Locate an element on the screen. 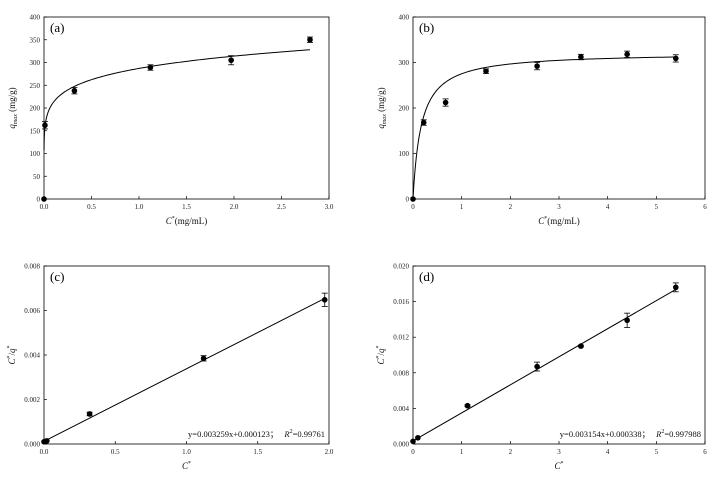 Image resolution: width=722 pixels, height=482 pixels. plot-frame is located at coordinates (186, 355).